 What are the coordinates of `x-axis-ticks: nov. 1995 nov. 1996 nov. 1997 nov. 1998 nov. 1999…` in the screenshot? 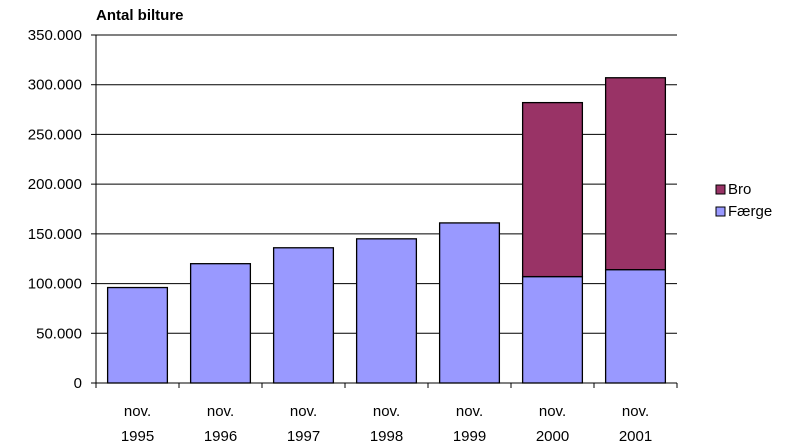 It's located at (386, 414).